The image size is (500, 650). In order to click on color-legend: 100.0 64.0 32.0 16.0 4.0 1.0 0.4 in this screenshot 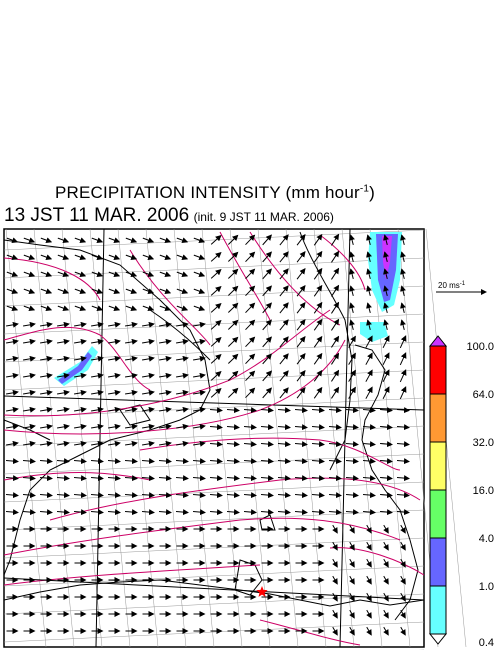, I will do `click(461, 492)`.